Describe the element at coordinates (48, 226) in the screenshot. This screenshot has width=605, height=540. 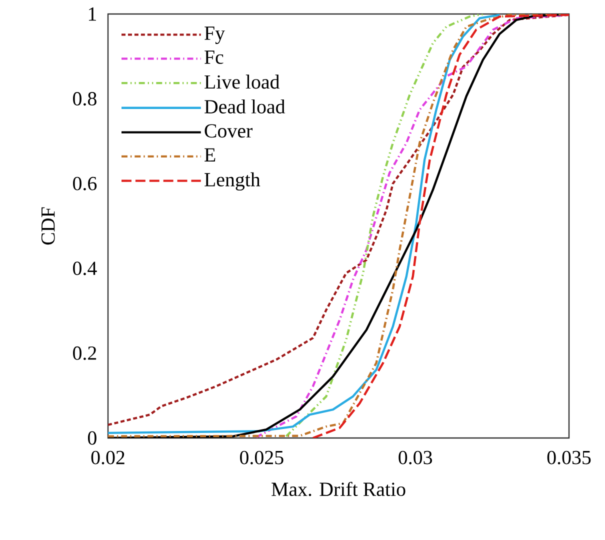
I see `y-axis-title: CDF` at that location.